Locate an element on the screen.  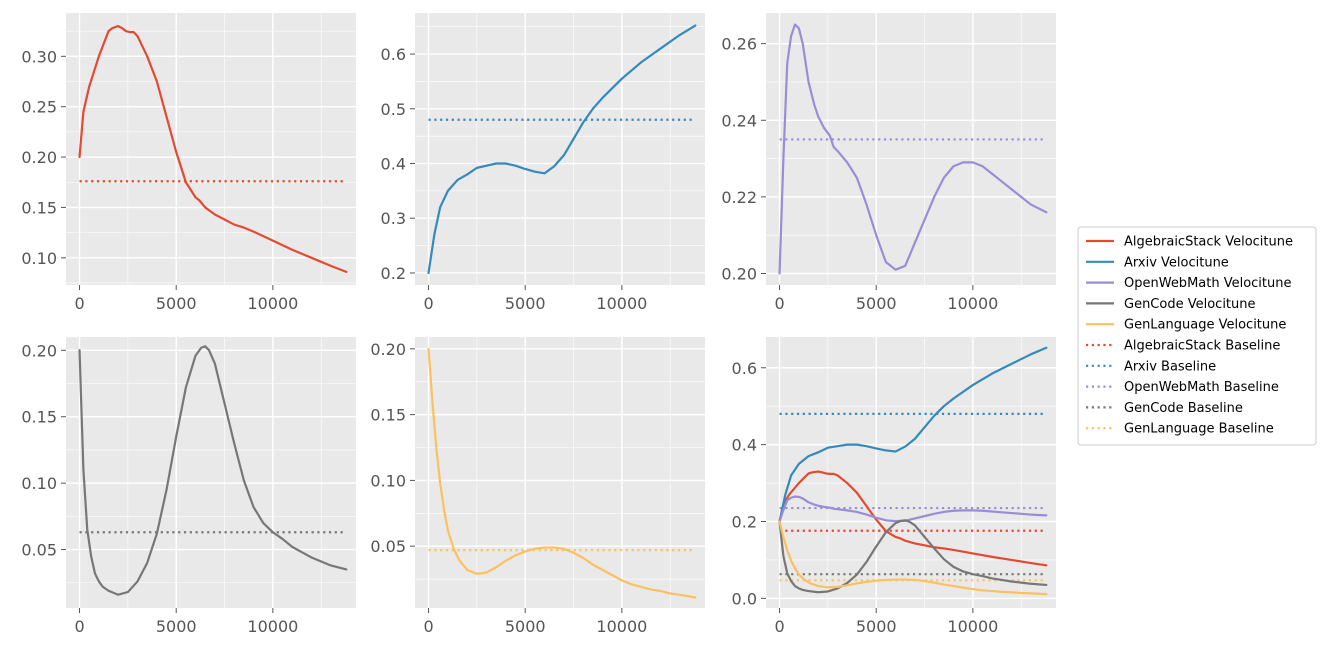
panel-top-right: 0 5000 10000 0.20 0.22 0.24 0.26 is located at coordinates (888, 163).